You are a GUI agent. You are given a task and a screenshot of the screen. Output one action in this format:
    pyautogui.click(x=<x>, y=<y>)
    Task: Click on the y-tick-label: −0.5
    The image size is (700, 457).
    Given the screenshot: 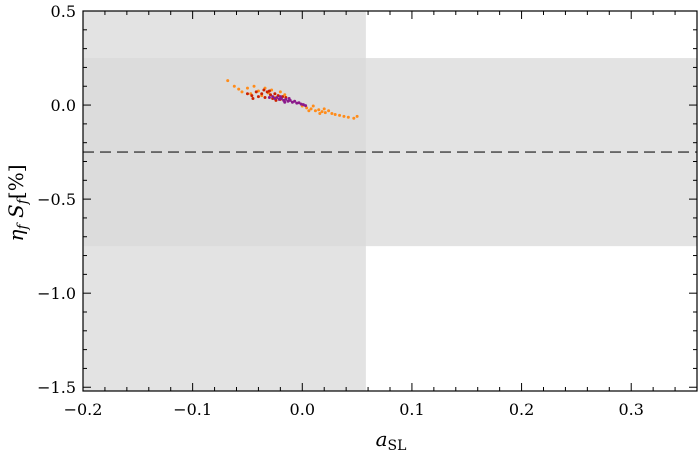 What is the action you would take?
    pyautogui.click(x=56, y=199)
    